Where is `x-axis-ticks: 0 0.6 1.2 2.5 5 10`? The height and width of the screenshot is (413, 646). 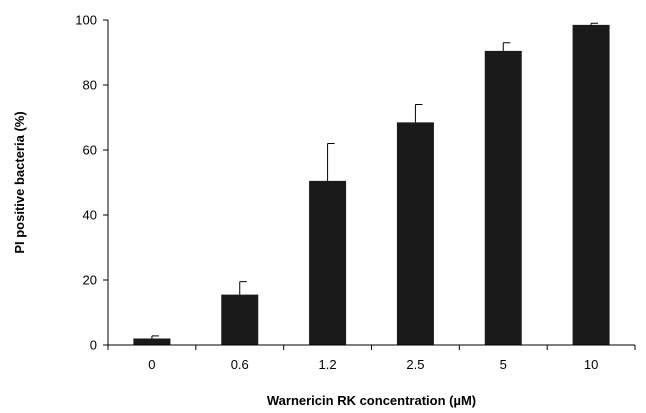 x-axis-ticks: 0 0.6 1.2 2.5 5 10 is located at coordinates (371, 358).